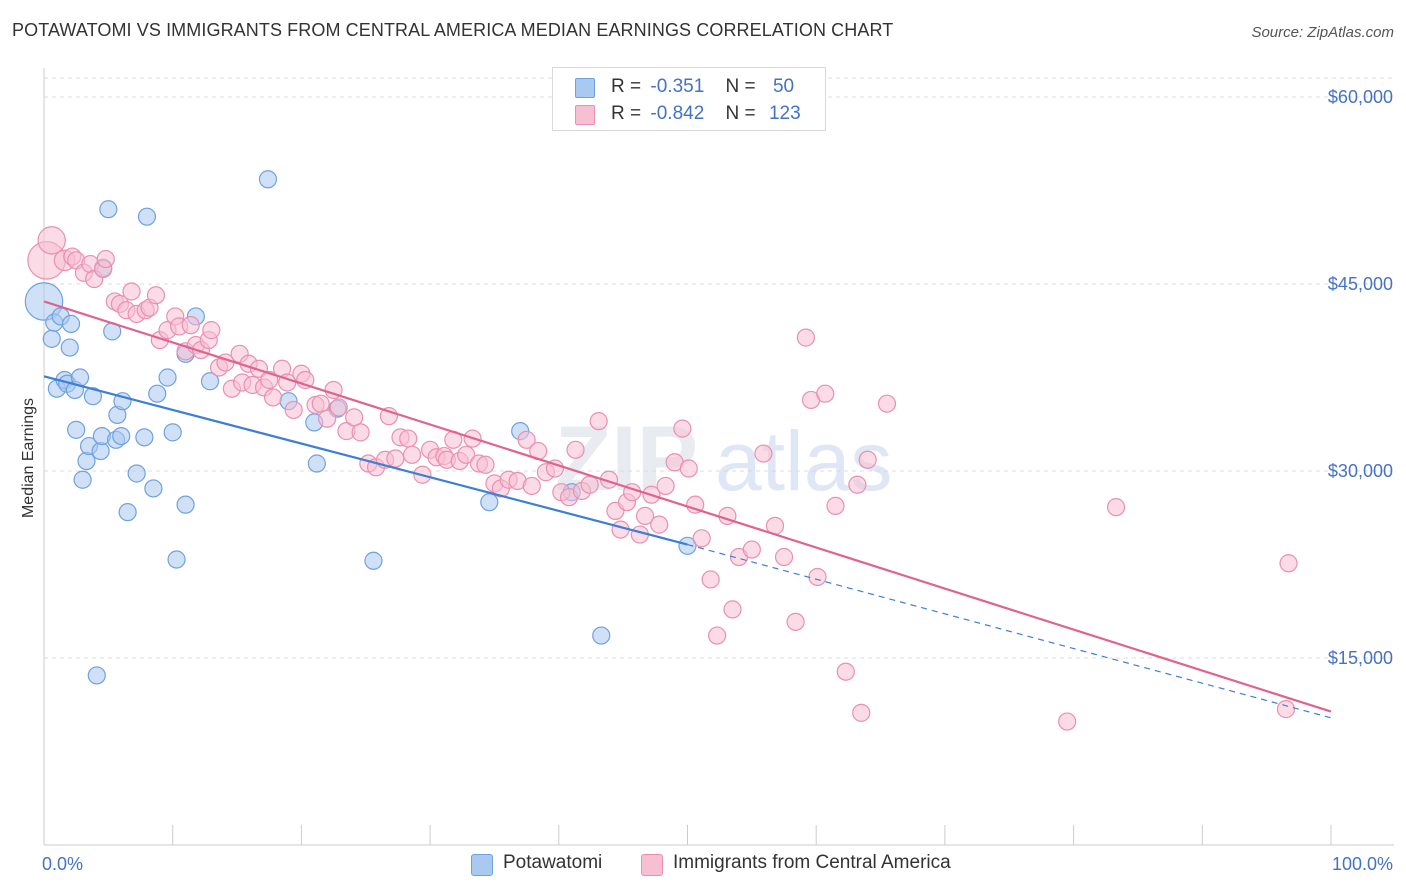 Image resolution: width=1406 pixels, height=892 pixels. I want to click on y-tick-label: $30,000, so click(1360, 471).